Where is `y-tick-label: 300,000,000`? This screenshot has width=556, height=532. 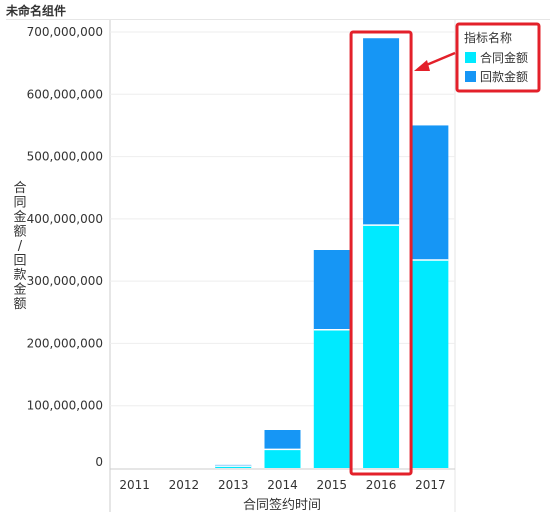
y-tick-label: 300,000,000 is located at coordinates (65, 281).